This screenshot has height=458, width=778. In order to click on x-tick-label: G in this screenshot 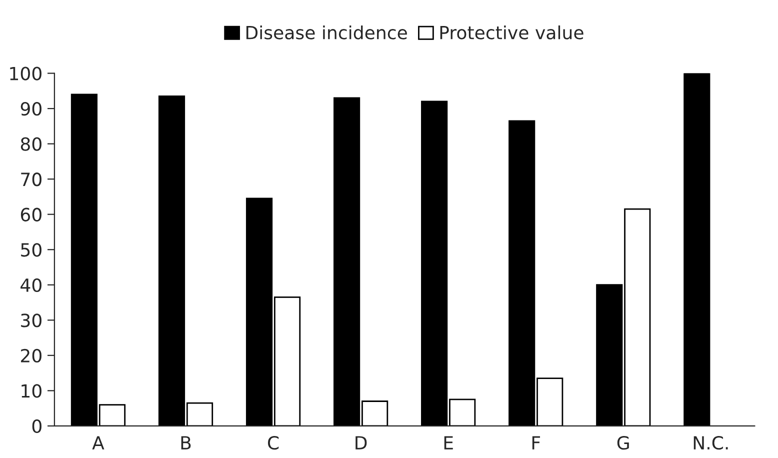, I will do `click(623, 443)`.